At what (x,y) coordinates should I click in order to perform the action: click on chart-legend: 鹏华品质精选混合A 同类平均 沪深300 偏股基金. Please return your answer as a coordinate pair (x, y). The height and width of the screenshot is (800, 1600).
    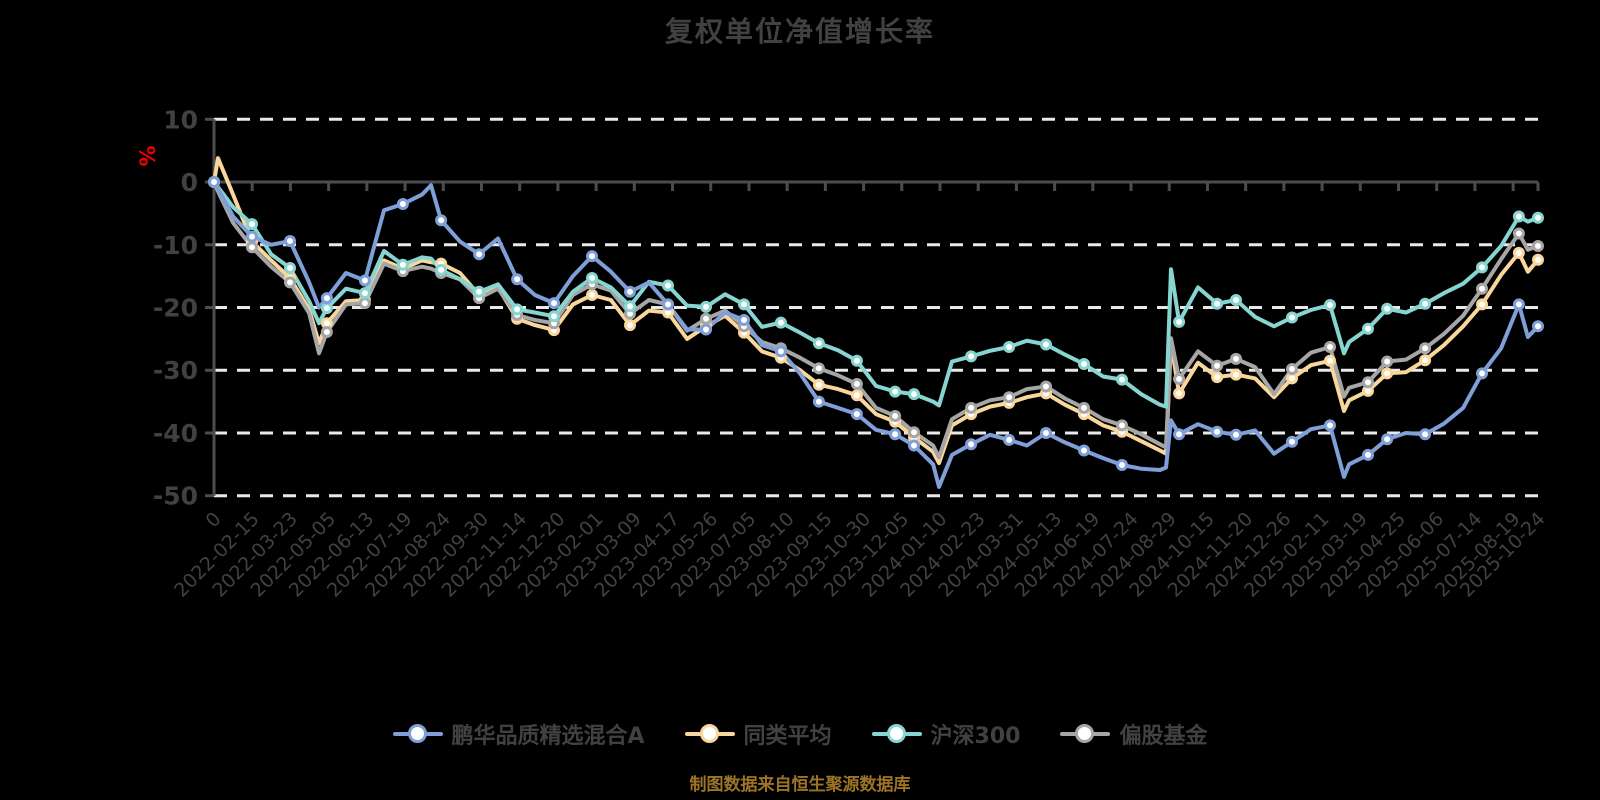
    Looking at the image, I should click on (800, 734).